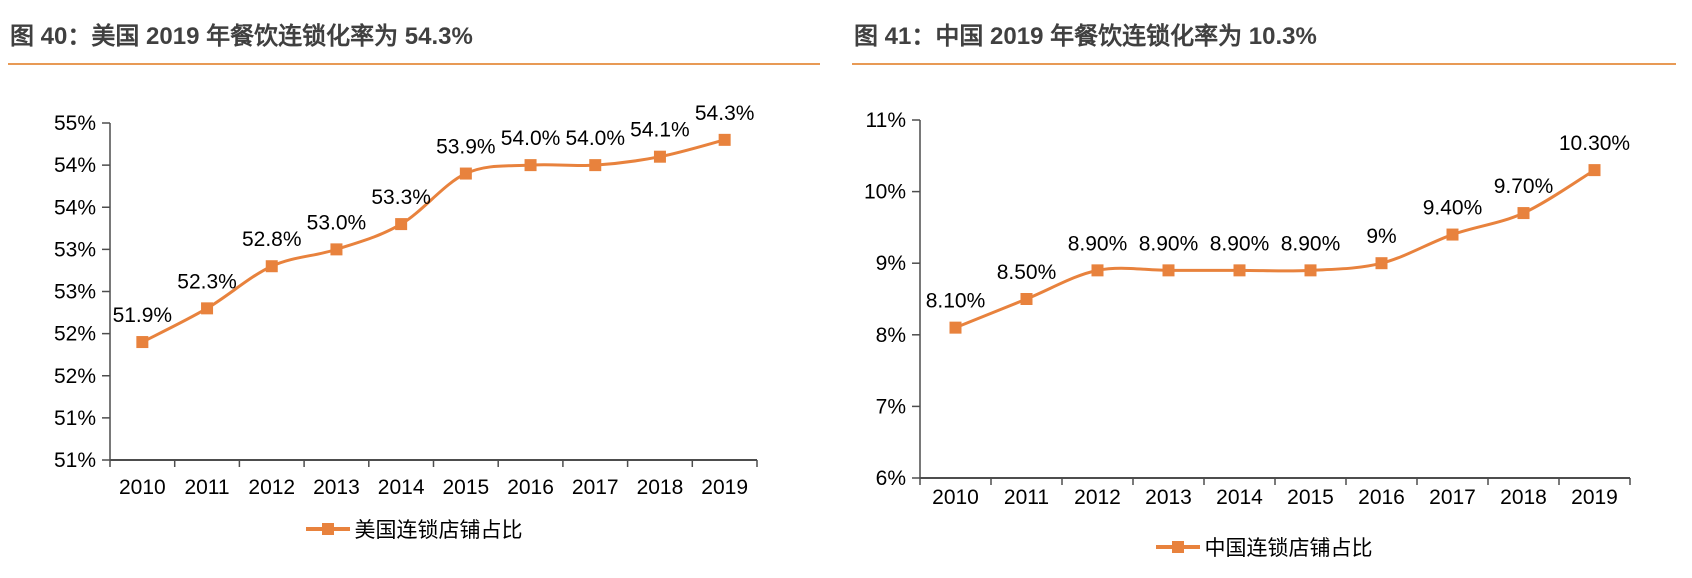 The width and height of the screenshot is (1692, 578). Describe the element at coordinates (401, 197) in the screenshot. I see `data-label: 53.3%` at that location.